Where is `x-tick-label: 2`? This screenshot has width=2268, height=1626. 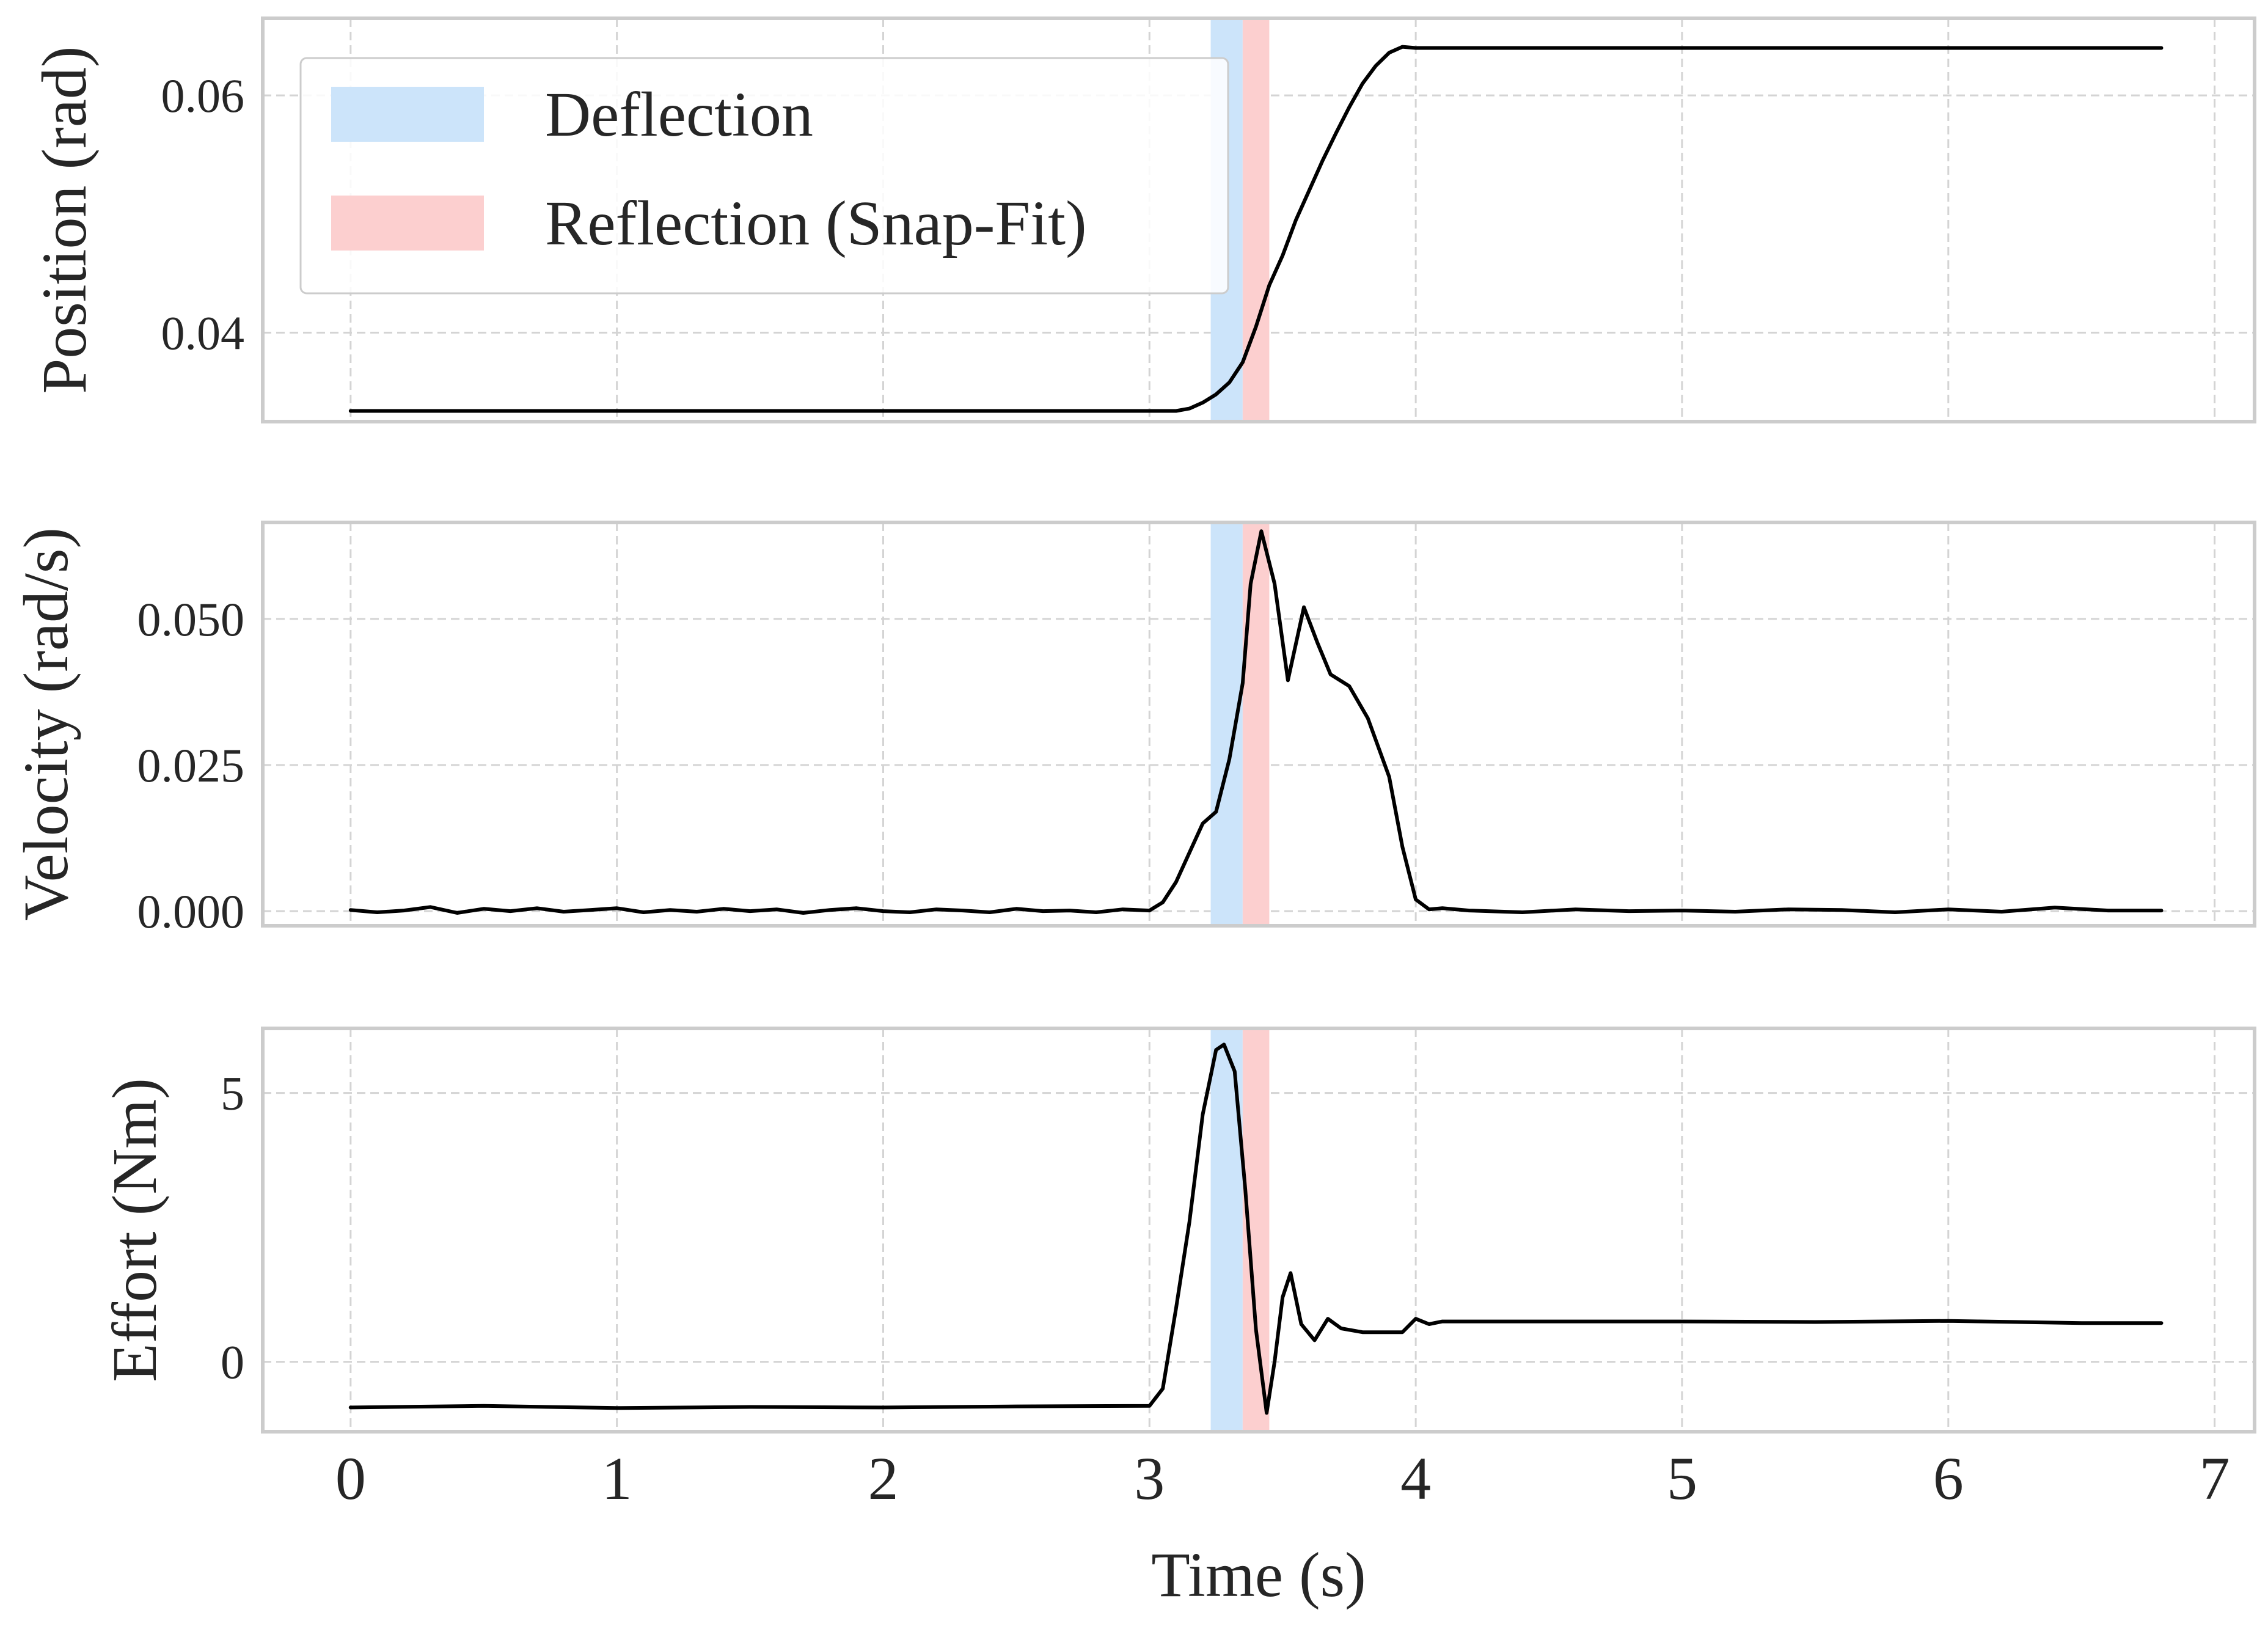
x-tick-label: 2 is located at coordinates (883, 1478).